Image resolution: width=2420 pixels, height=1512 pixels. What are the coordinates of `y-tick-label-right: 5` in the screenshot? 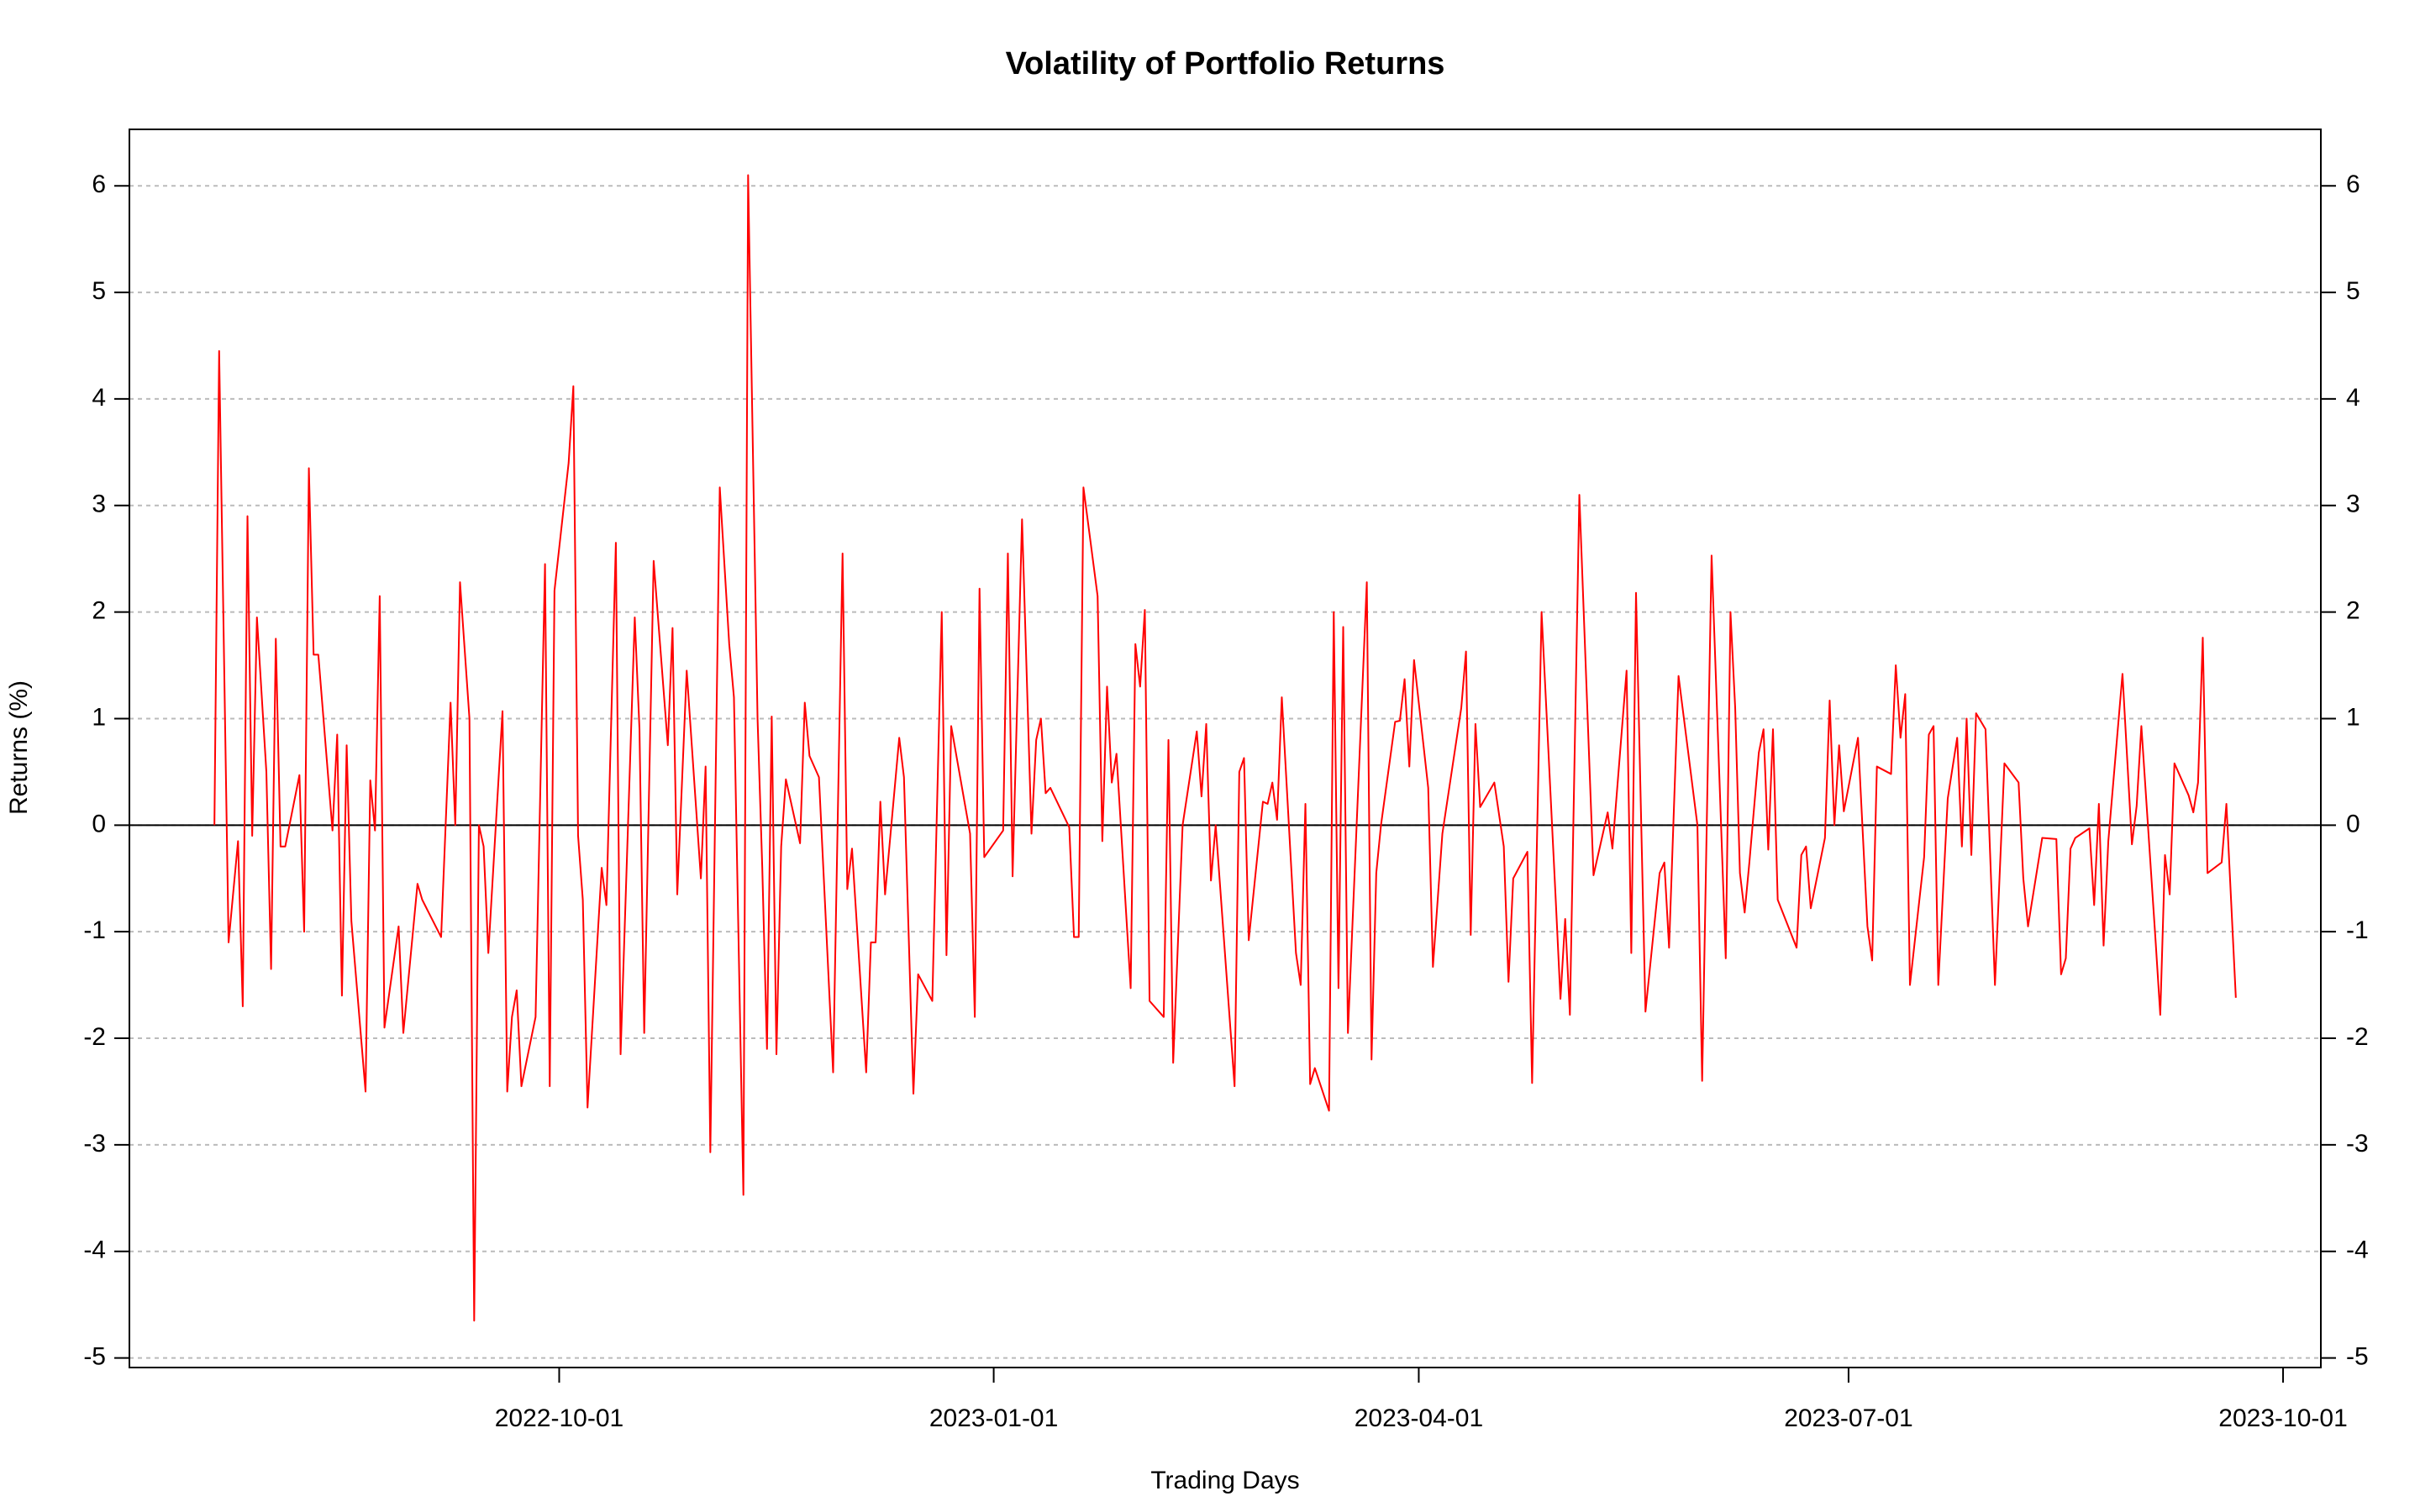 It's located at (2353, 291).